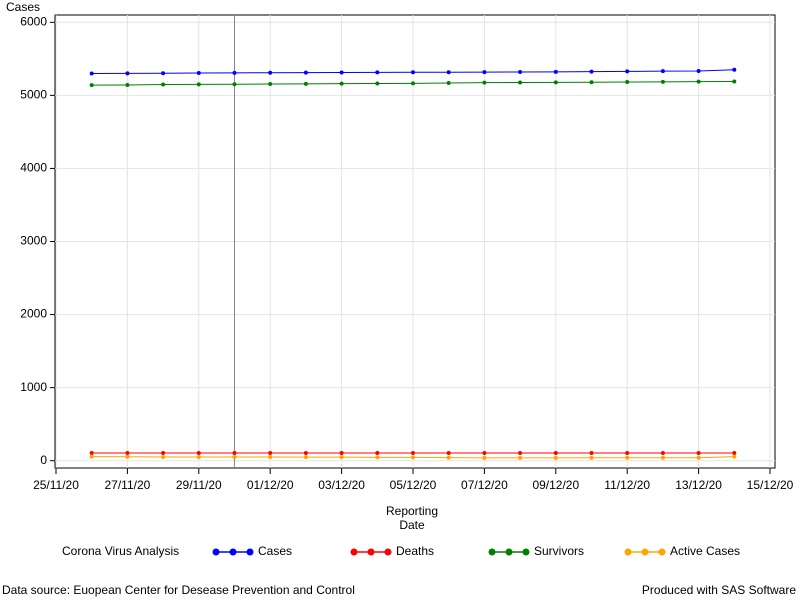 Image resolution: width=800 pixels, height=600 pixels. I want to click on legend-label: Cases, so click(275, 551).